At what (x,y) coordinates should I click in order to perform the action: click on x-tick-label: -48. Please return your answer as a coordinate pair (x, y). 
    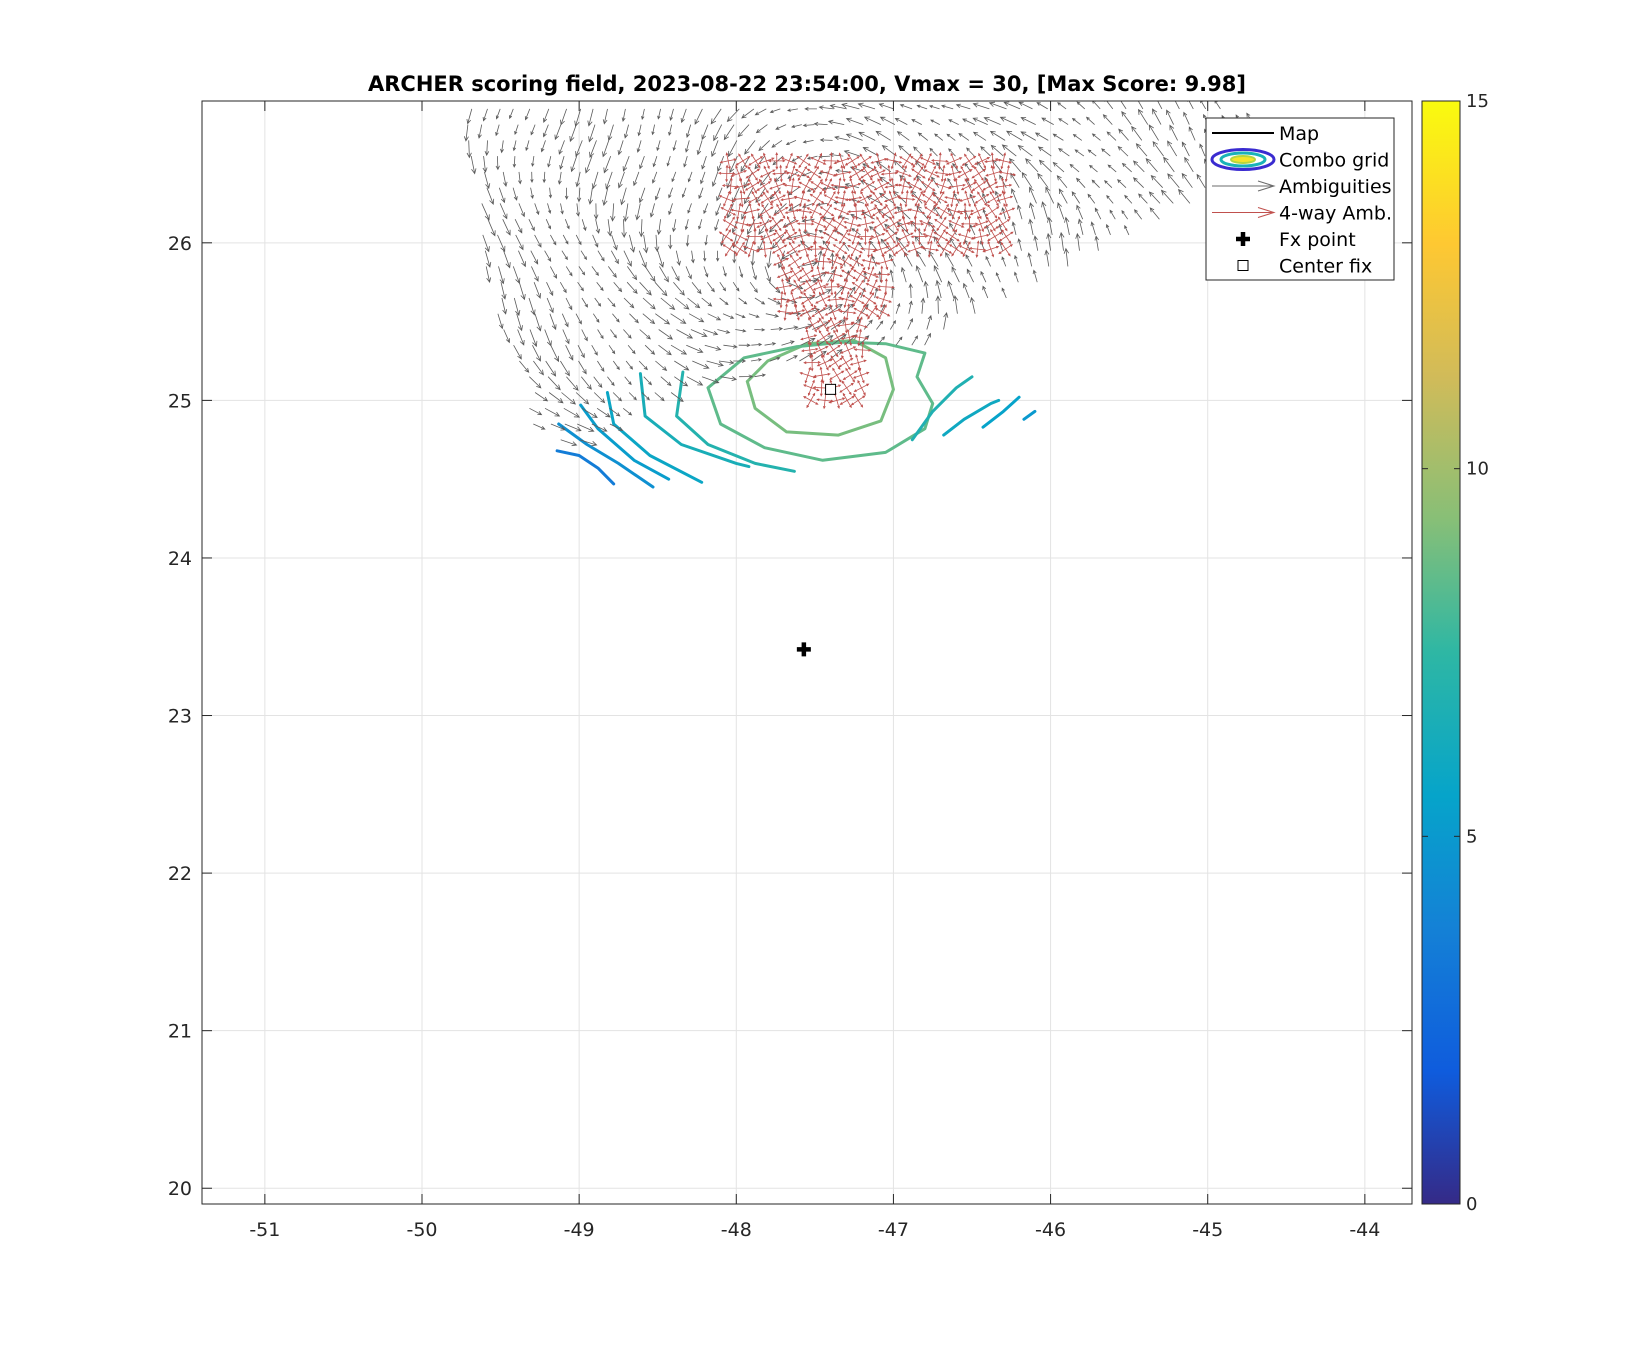
    Looking at the image, I should click on (736, 1230).